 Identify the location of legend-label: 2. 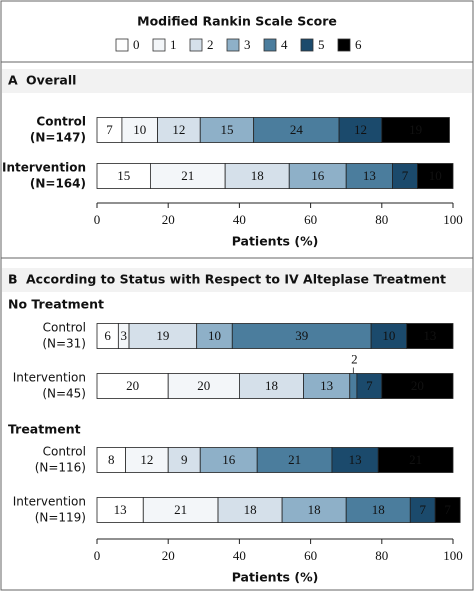
(210, 44).